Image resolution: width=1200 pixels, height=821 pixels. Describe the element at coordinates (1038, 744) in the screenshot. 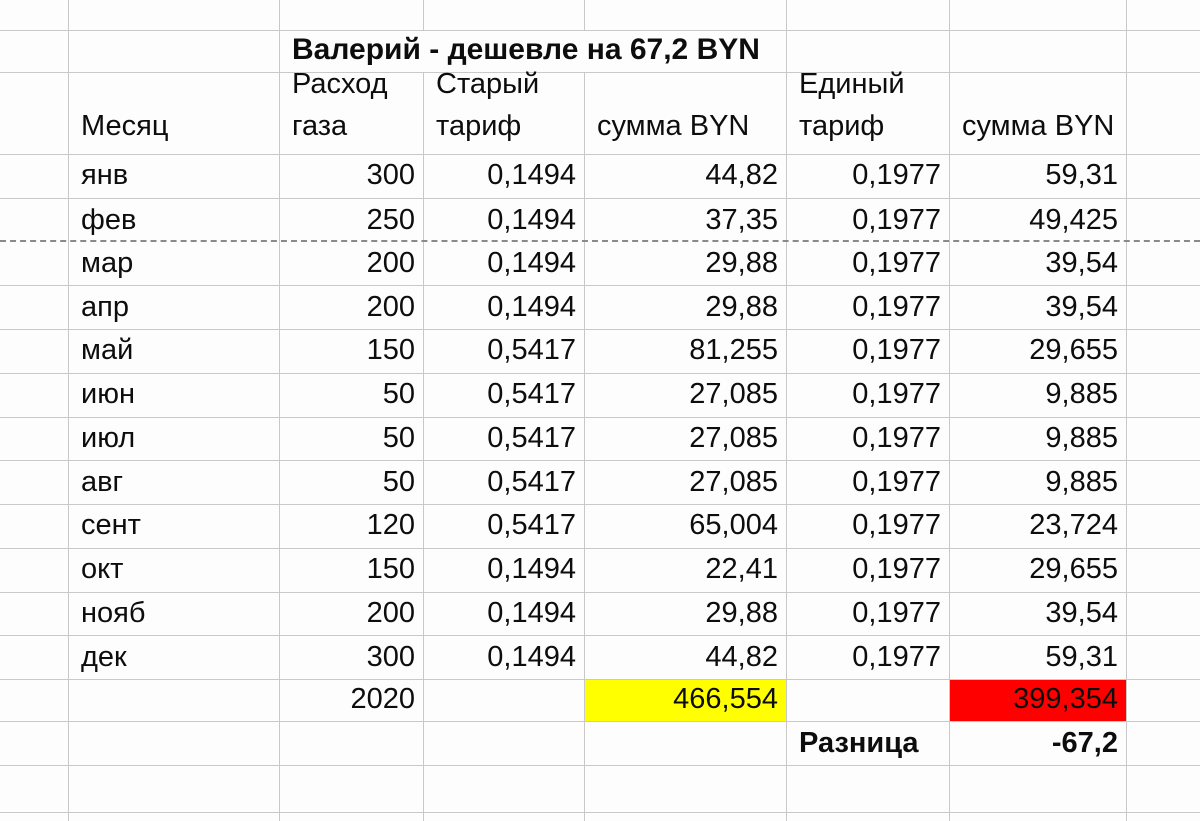

I see `difference-value-cell: -67,2` at that location.